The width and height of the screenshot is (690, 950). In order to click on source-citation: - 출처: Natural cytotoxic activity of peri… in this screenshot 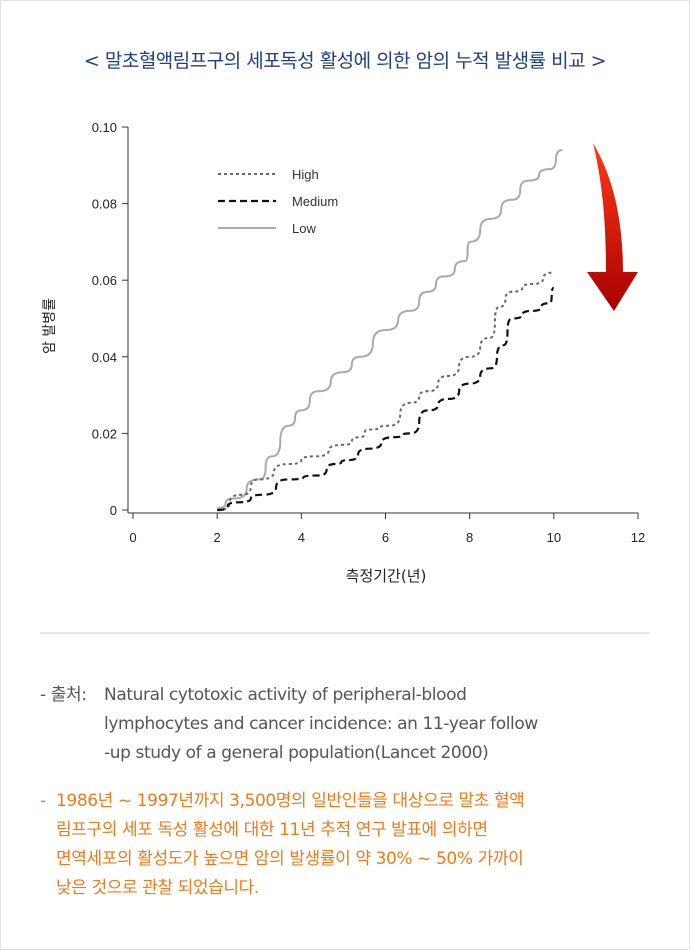, I will do `click(350, 724)`.